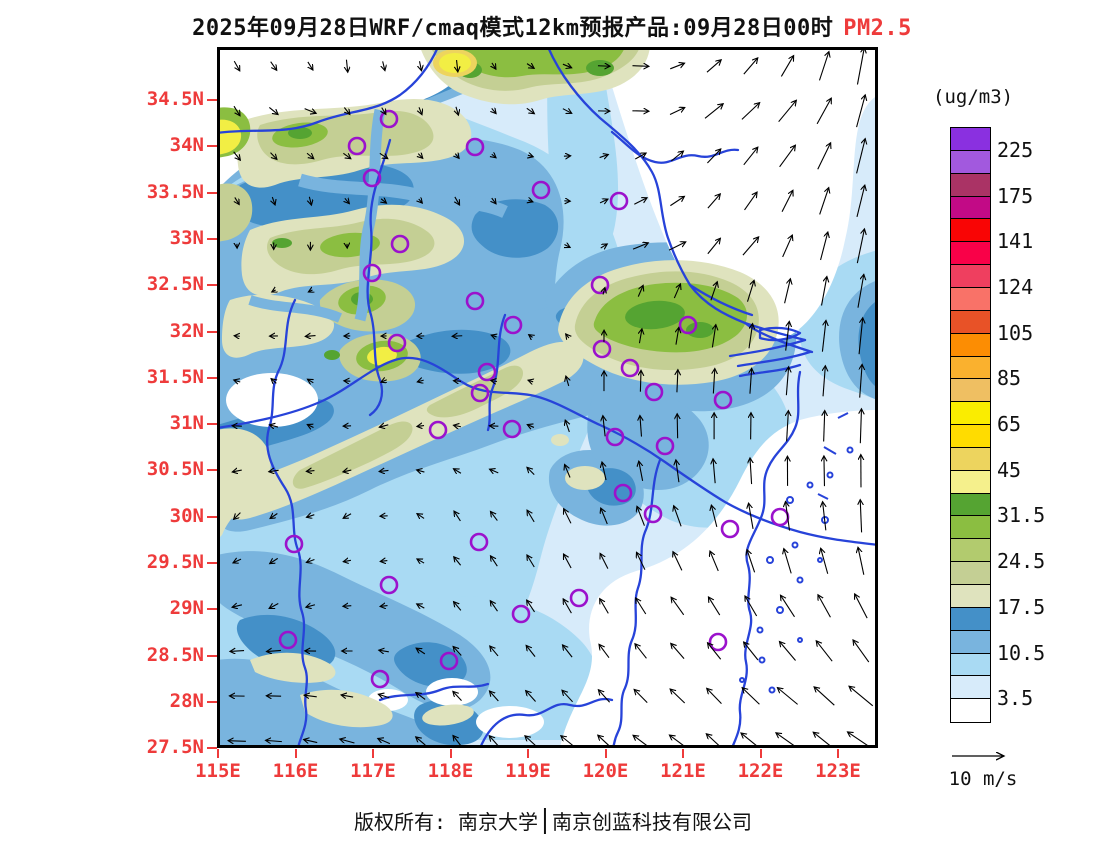  I want to click on lat-tick-label: 33N, so click(186, 237).